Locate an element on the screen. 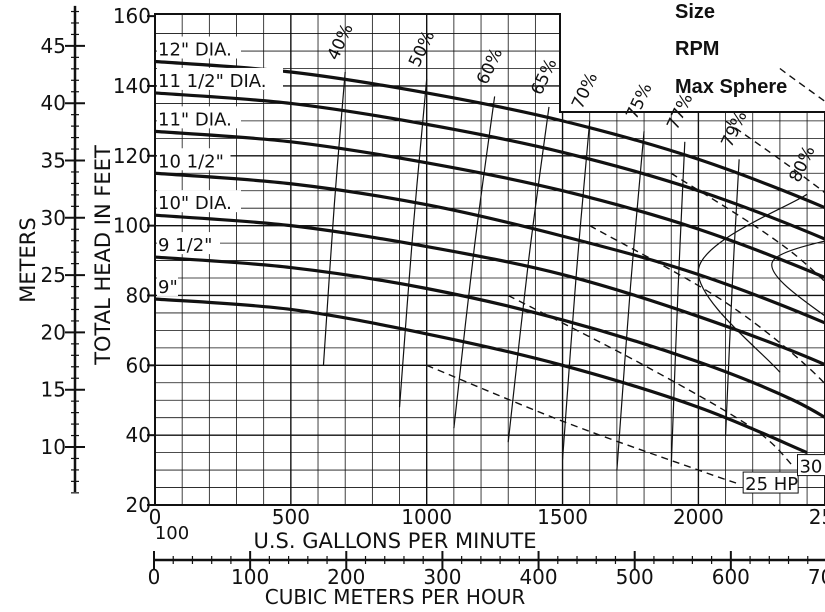 The image size is (825, 612). m3h-tick-label: 100 is located at coordinates (250, 577).